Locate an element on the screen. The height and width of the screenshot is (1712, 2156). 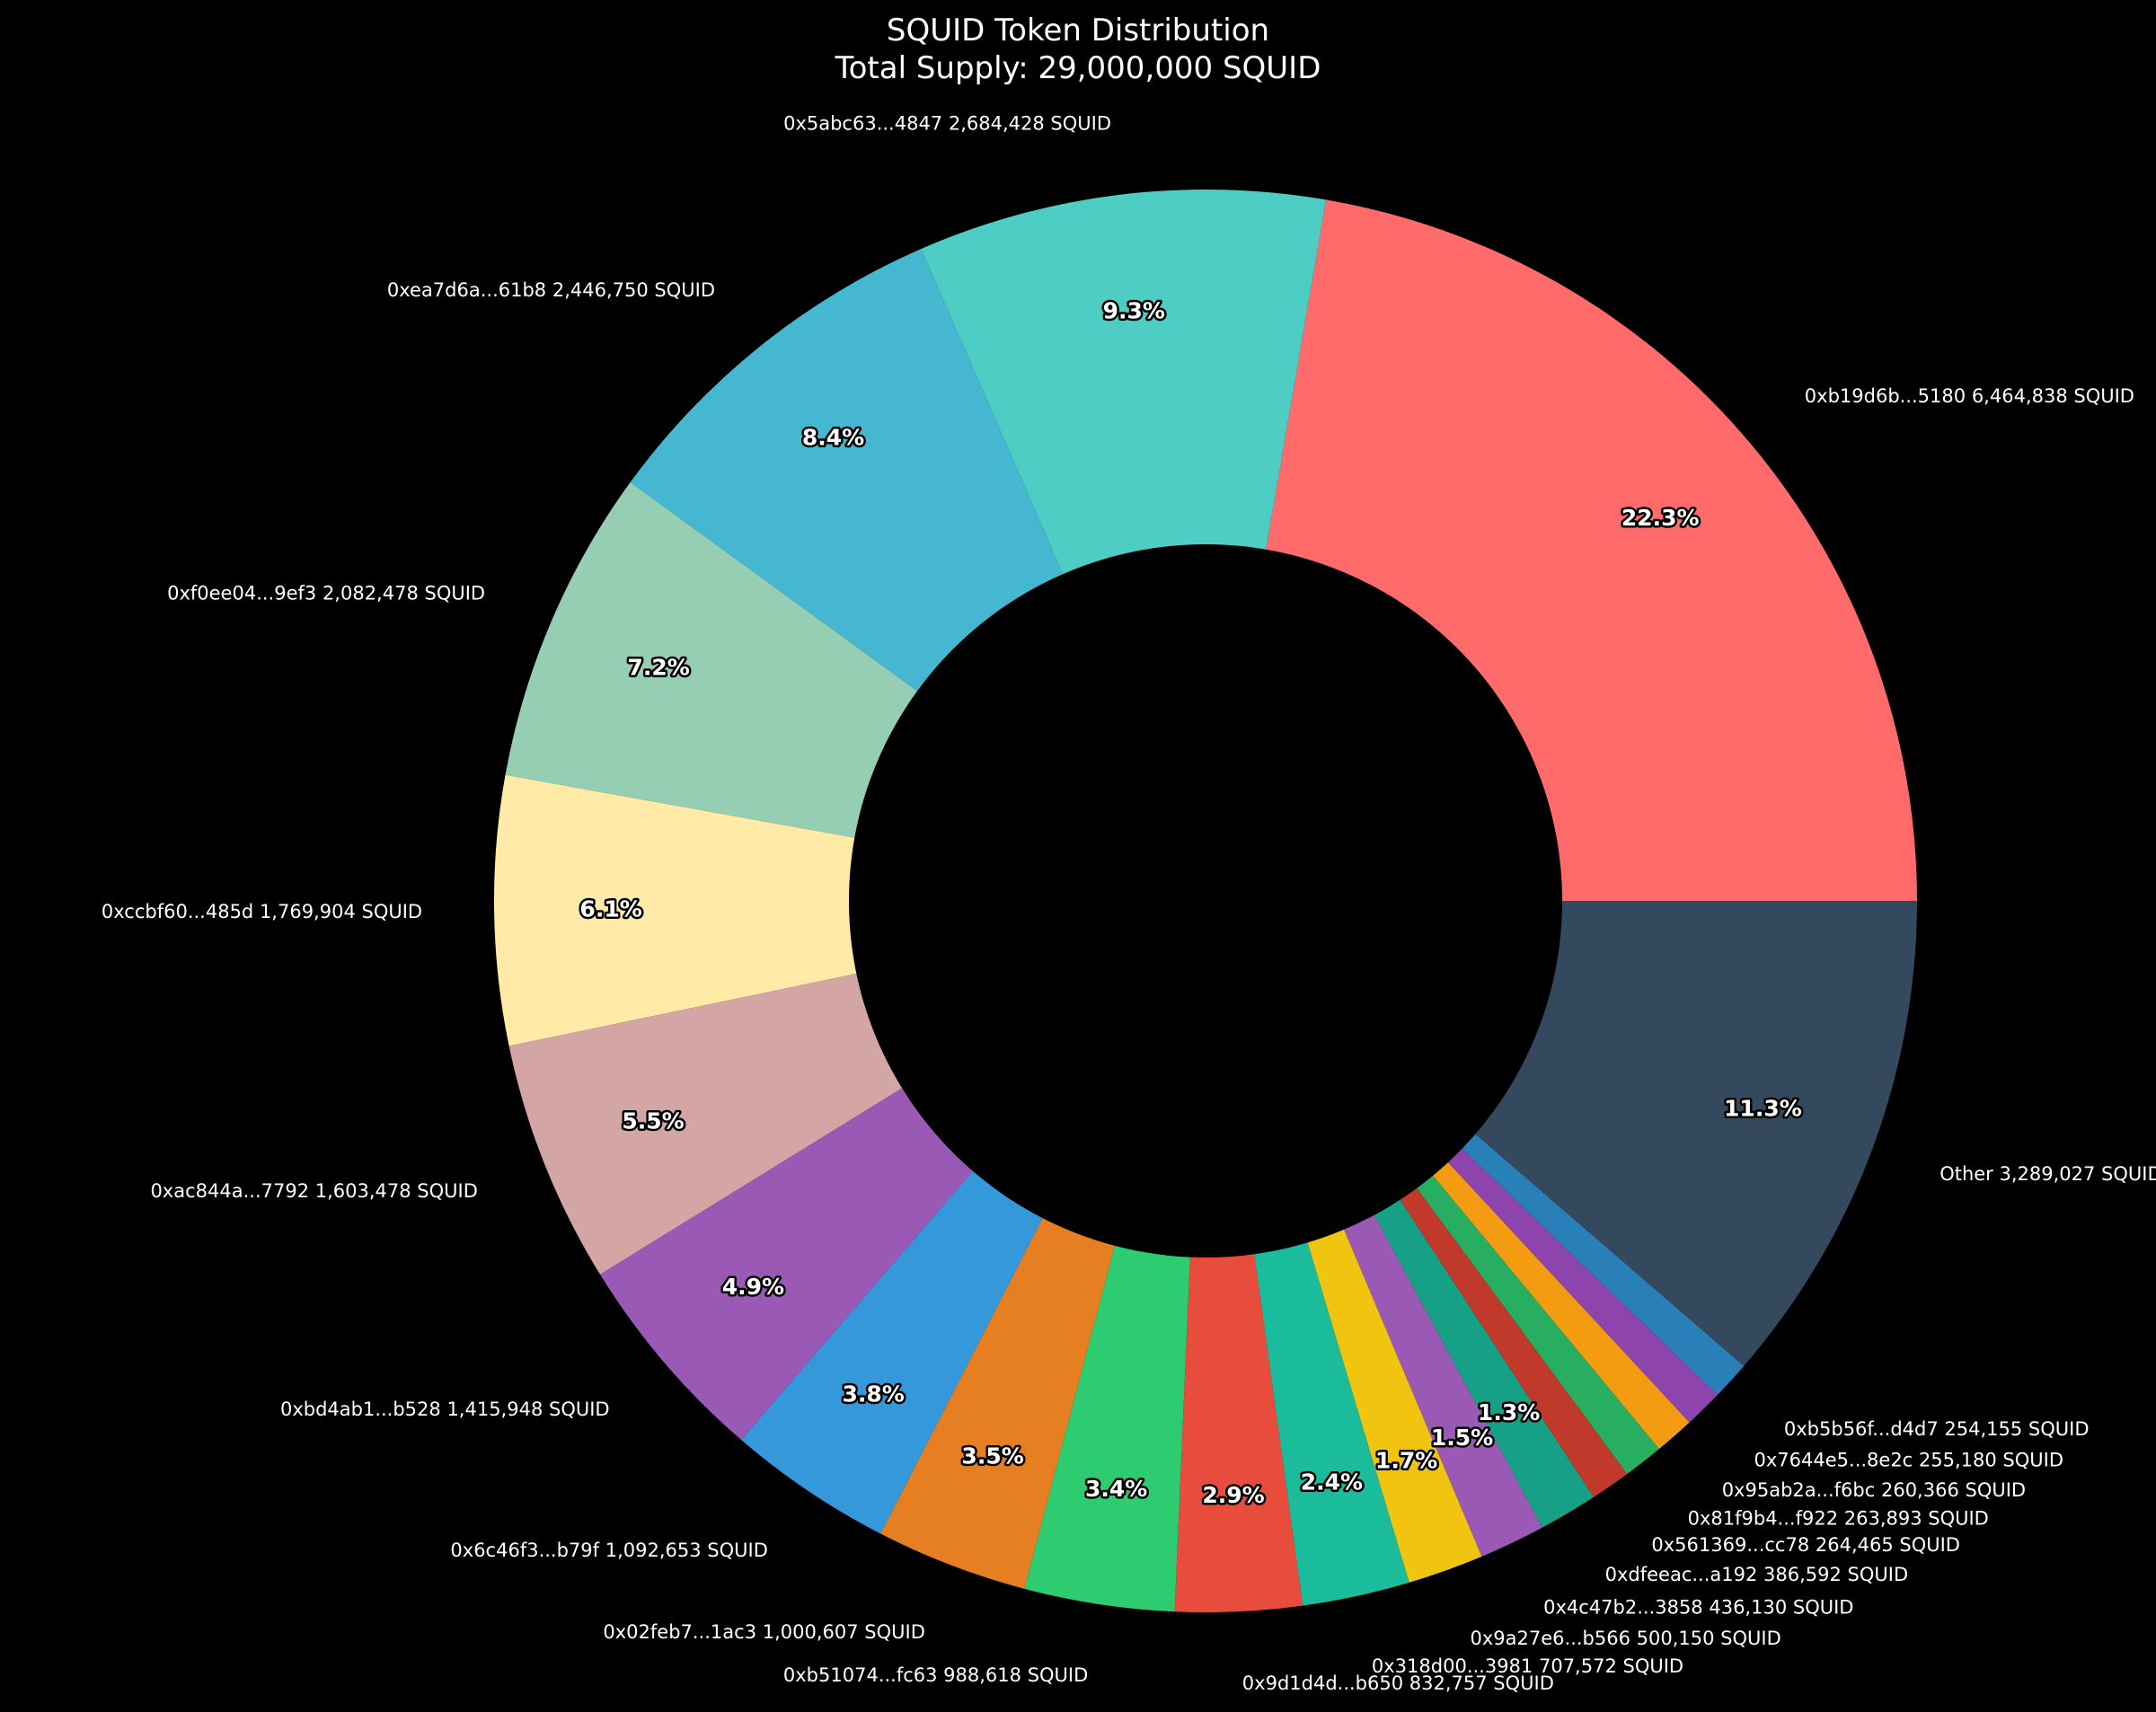
slice-label-amount: 260,366 SQUID is located at coordinates (1950, 1490).